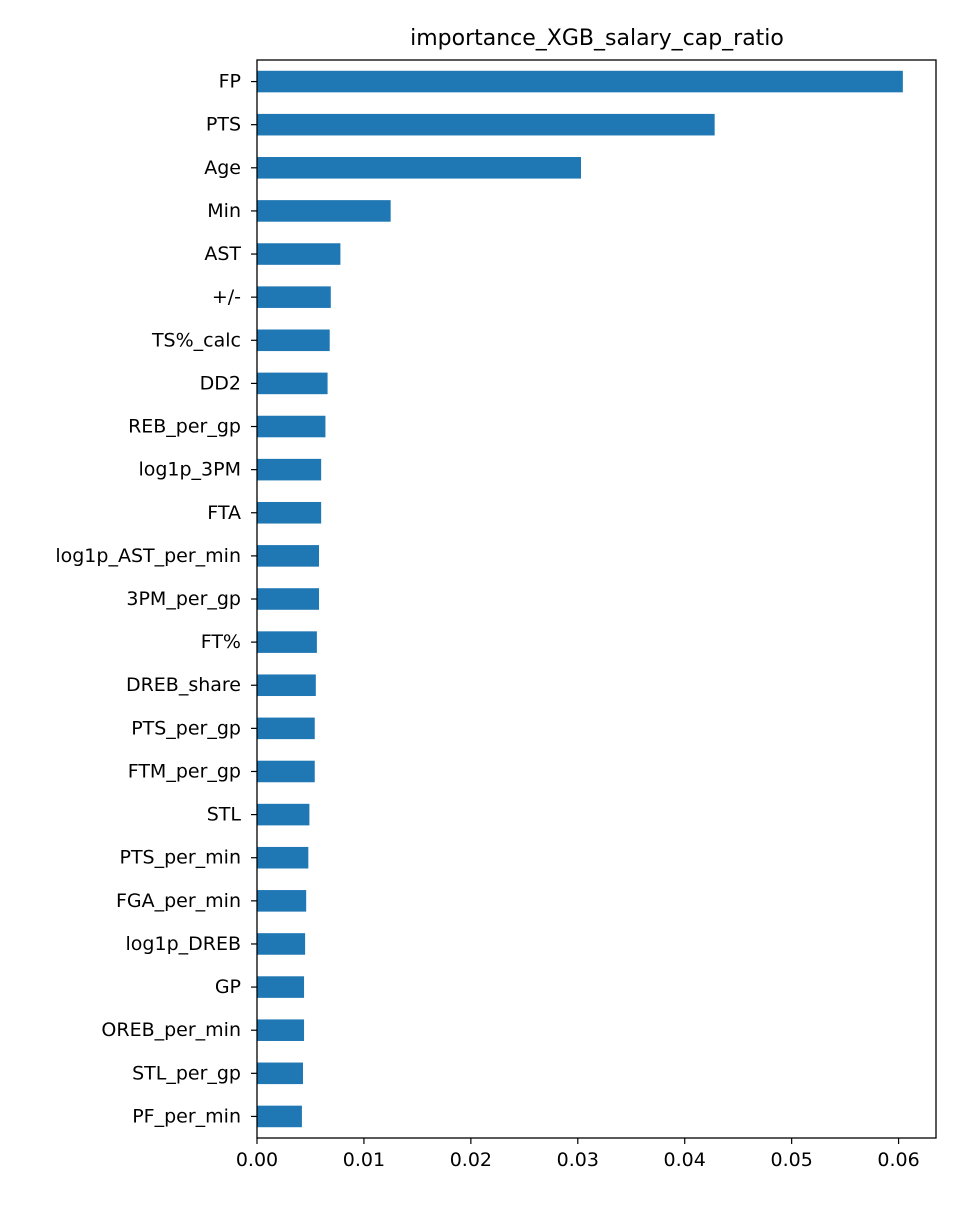  Describe the element at coordinates (183, 685) in the screenshot. I see `y-tick-label: DREB_share` at that location.